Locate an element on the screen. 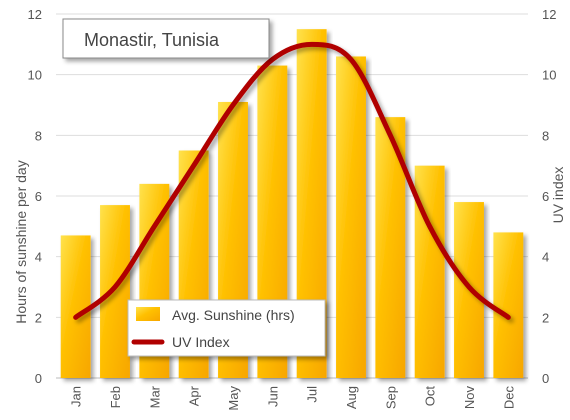 This screenshot has height=420, width=570. x-tick-label-nov: Nov is located at coordinates (469, 398).